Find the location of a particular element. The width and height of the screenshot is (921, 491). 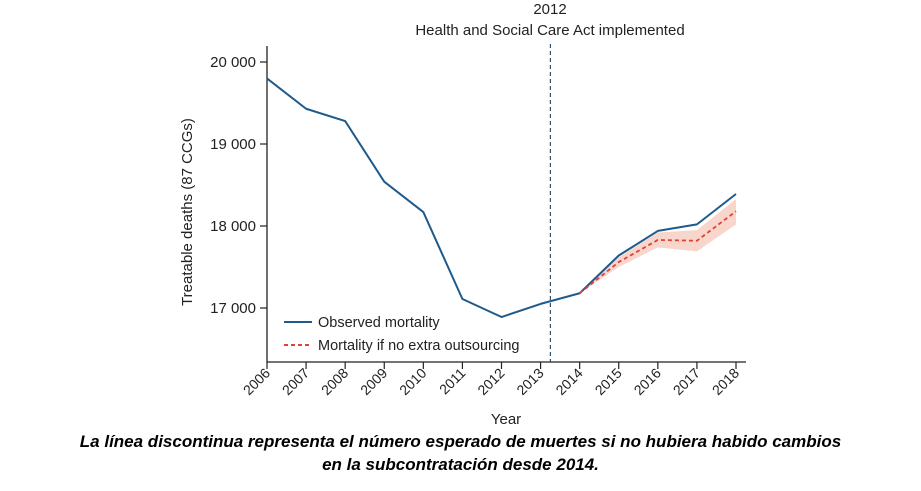

x-tick-label: 2013 is located at coordinates (529, 381).